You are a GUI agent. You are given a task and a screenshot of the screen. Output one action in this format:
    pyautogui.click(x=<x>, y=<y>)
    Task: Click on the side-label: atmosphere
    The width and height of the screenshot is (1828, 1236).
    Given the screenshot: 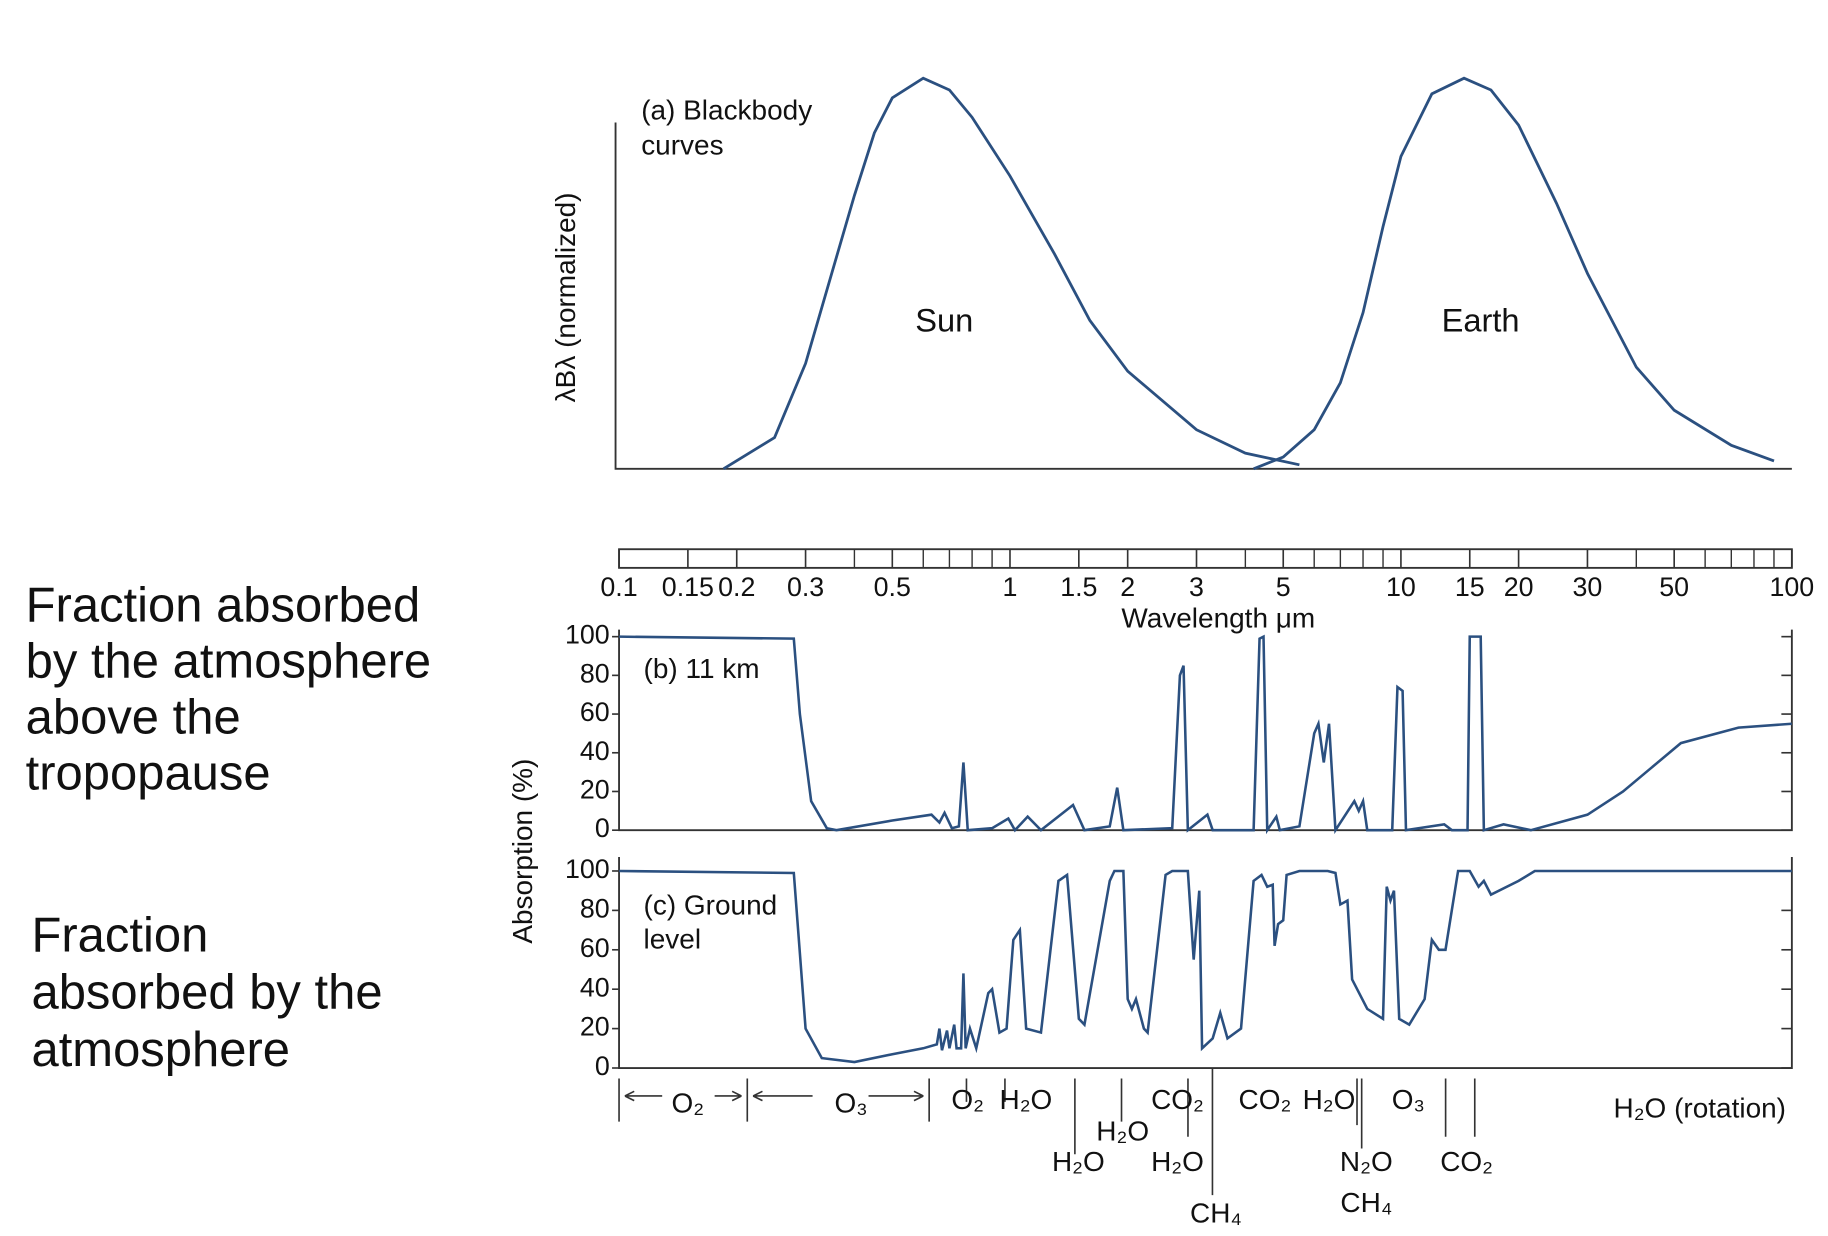 What is the action you would take?
    pyautogui.click(x=160, y=1050)
    